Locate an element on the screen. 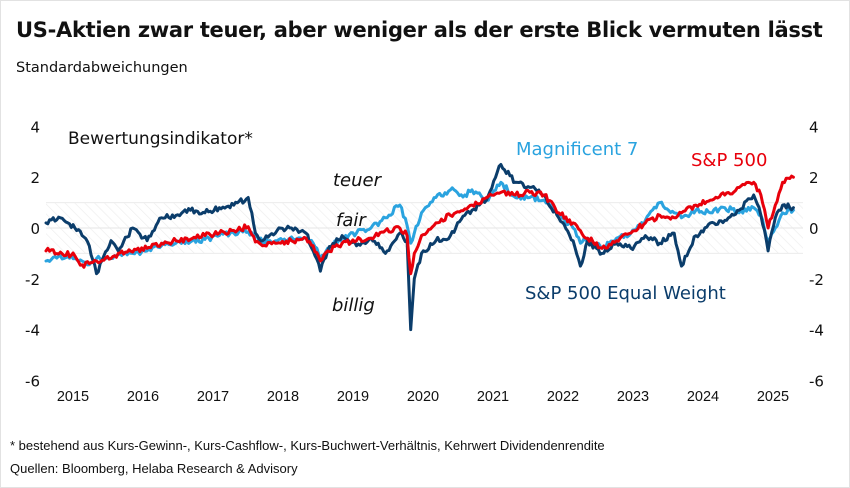 The height and width of the screenshot is (488, 850). y-tick-left: -2 is located at coordinates (32, 280).